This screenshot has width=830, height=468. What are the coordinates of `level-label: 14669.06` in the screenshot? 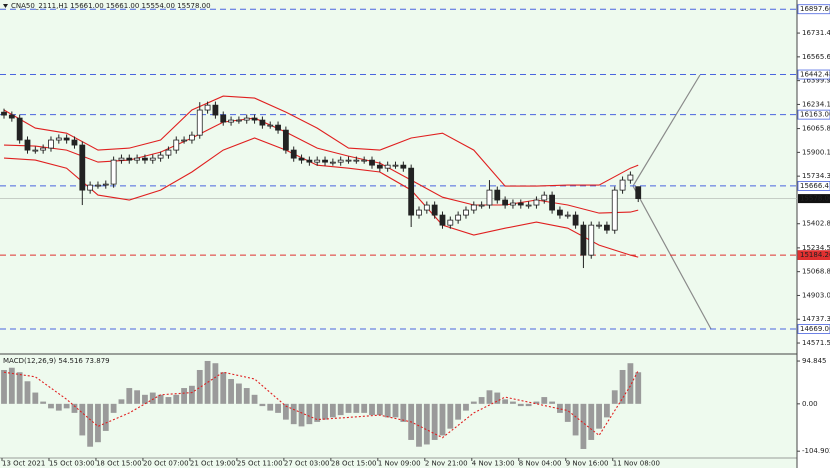 It's located at (815, 329).